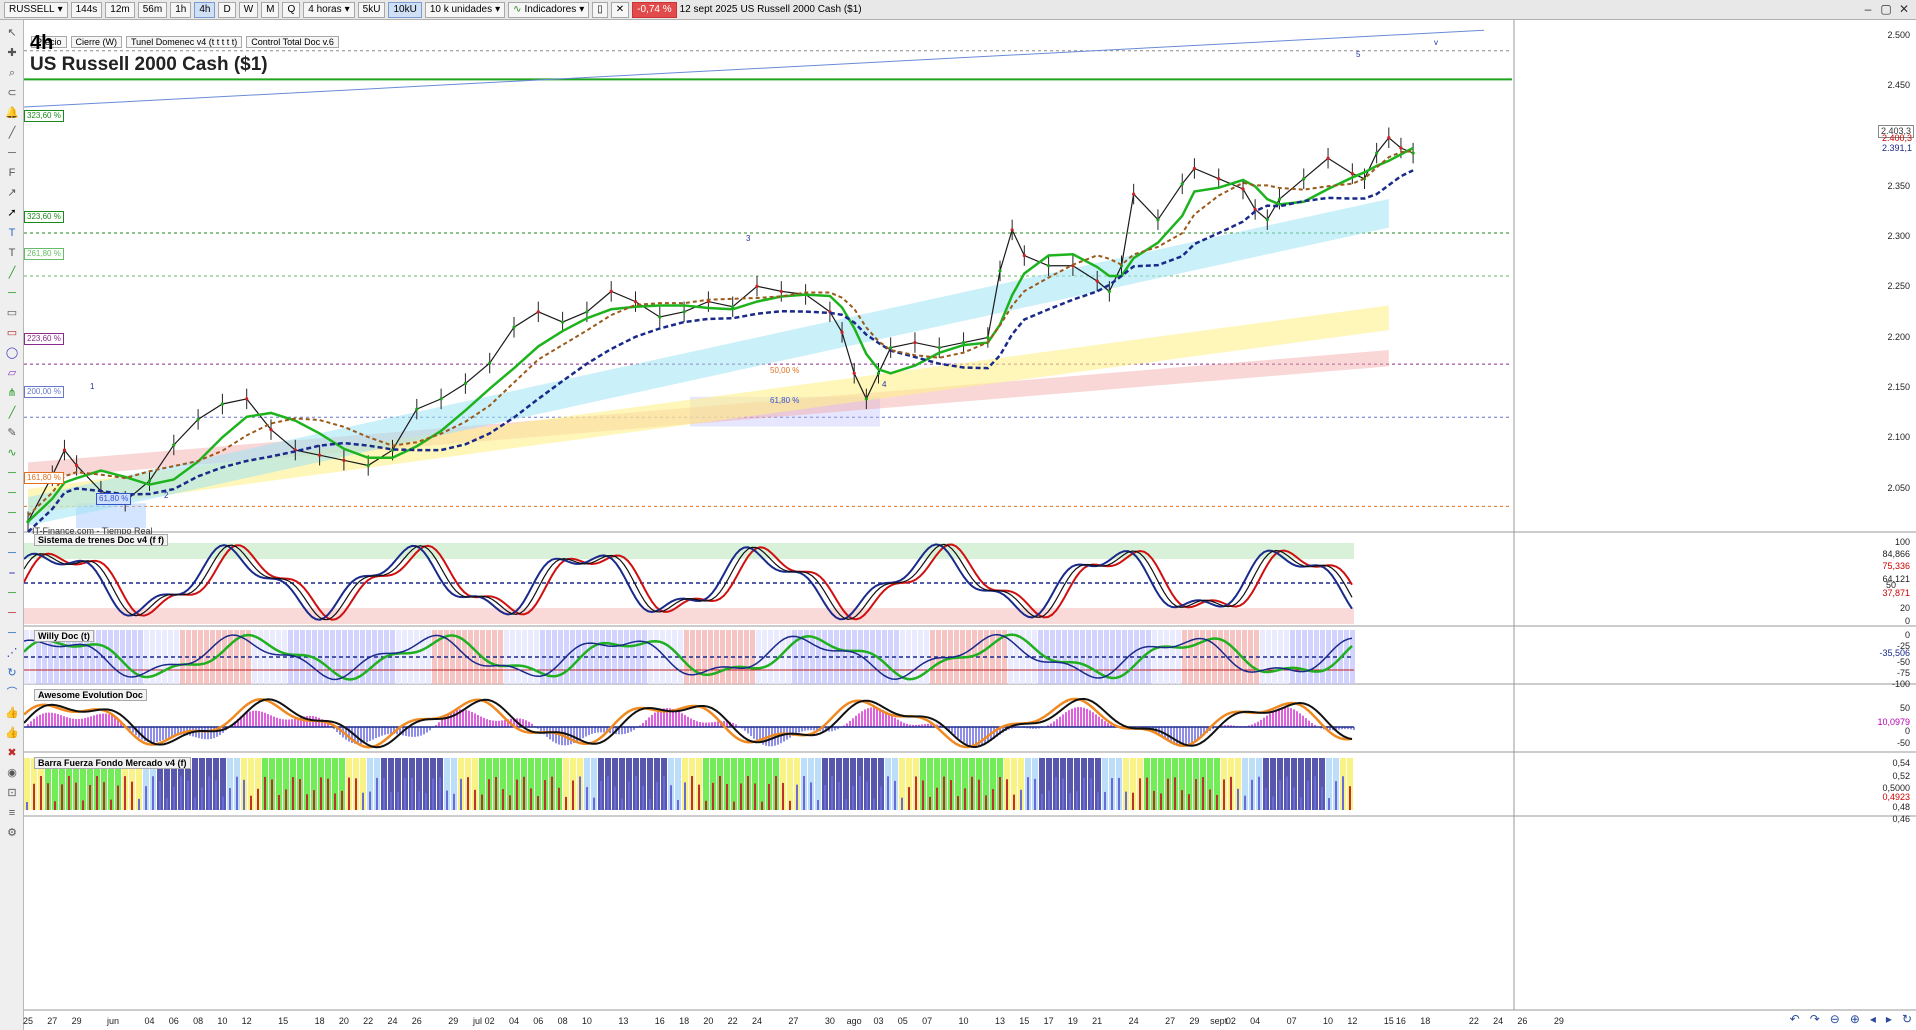 Image resolution: width=1916 pixels, height=1030 pixels. What do you see at coordinates (878, 1021) in the screenshot?
I see `x-tick-label: 03` at bounding box center [878, 1021].